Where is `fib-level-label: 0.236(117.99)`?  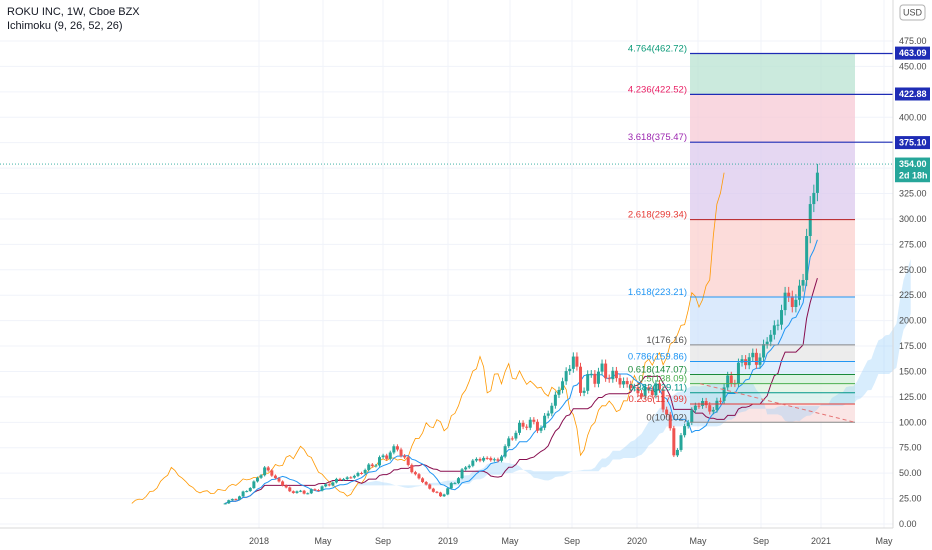
fib-level-label: 0.236(117.99) is located at coordinates (658, 399).